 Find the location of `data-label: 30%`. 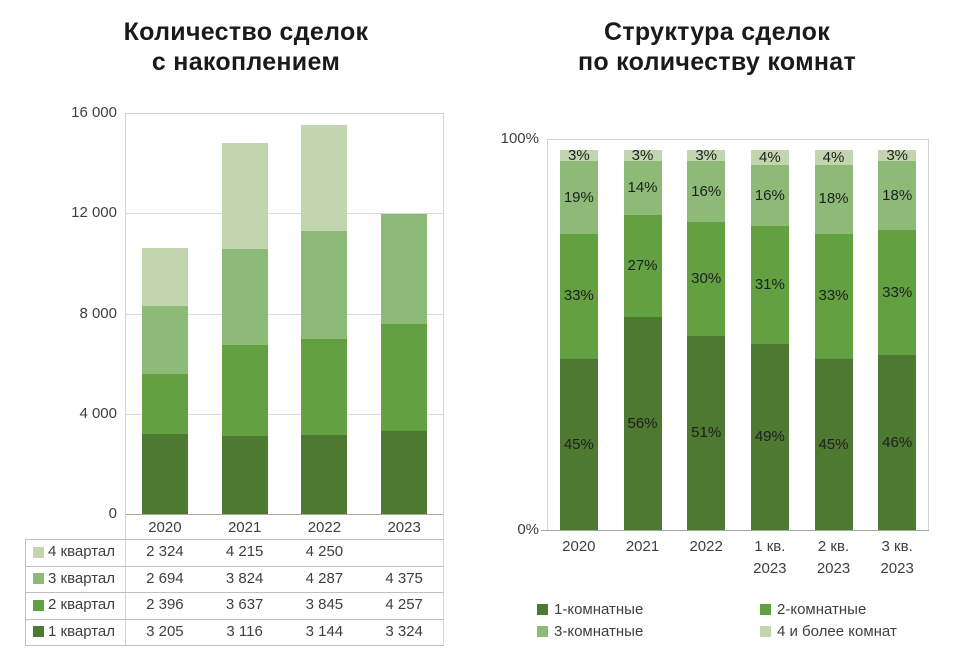

data-label: 30% is located at coordinates (706, 279).